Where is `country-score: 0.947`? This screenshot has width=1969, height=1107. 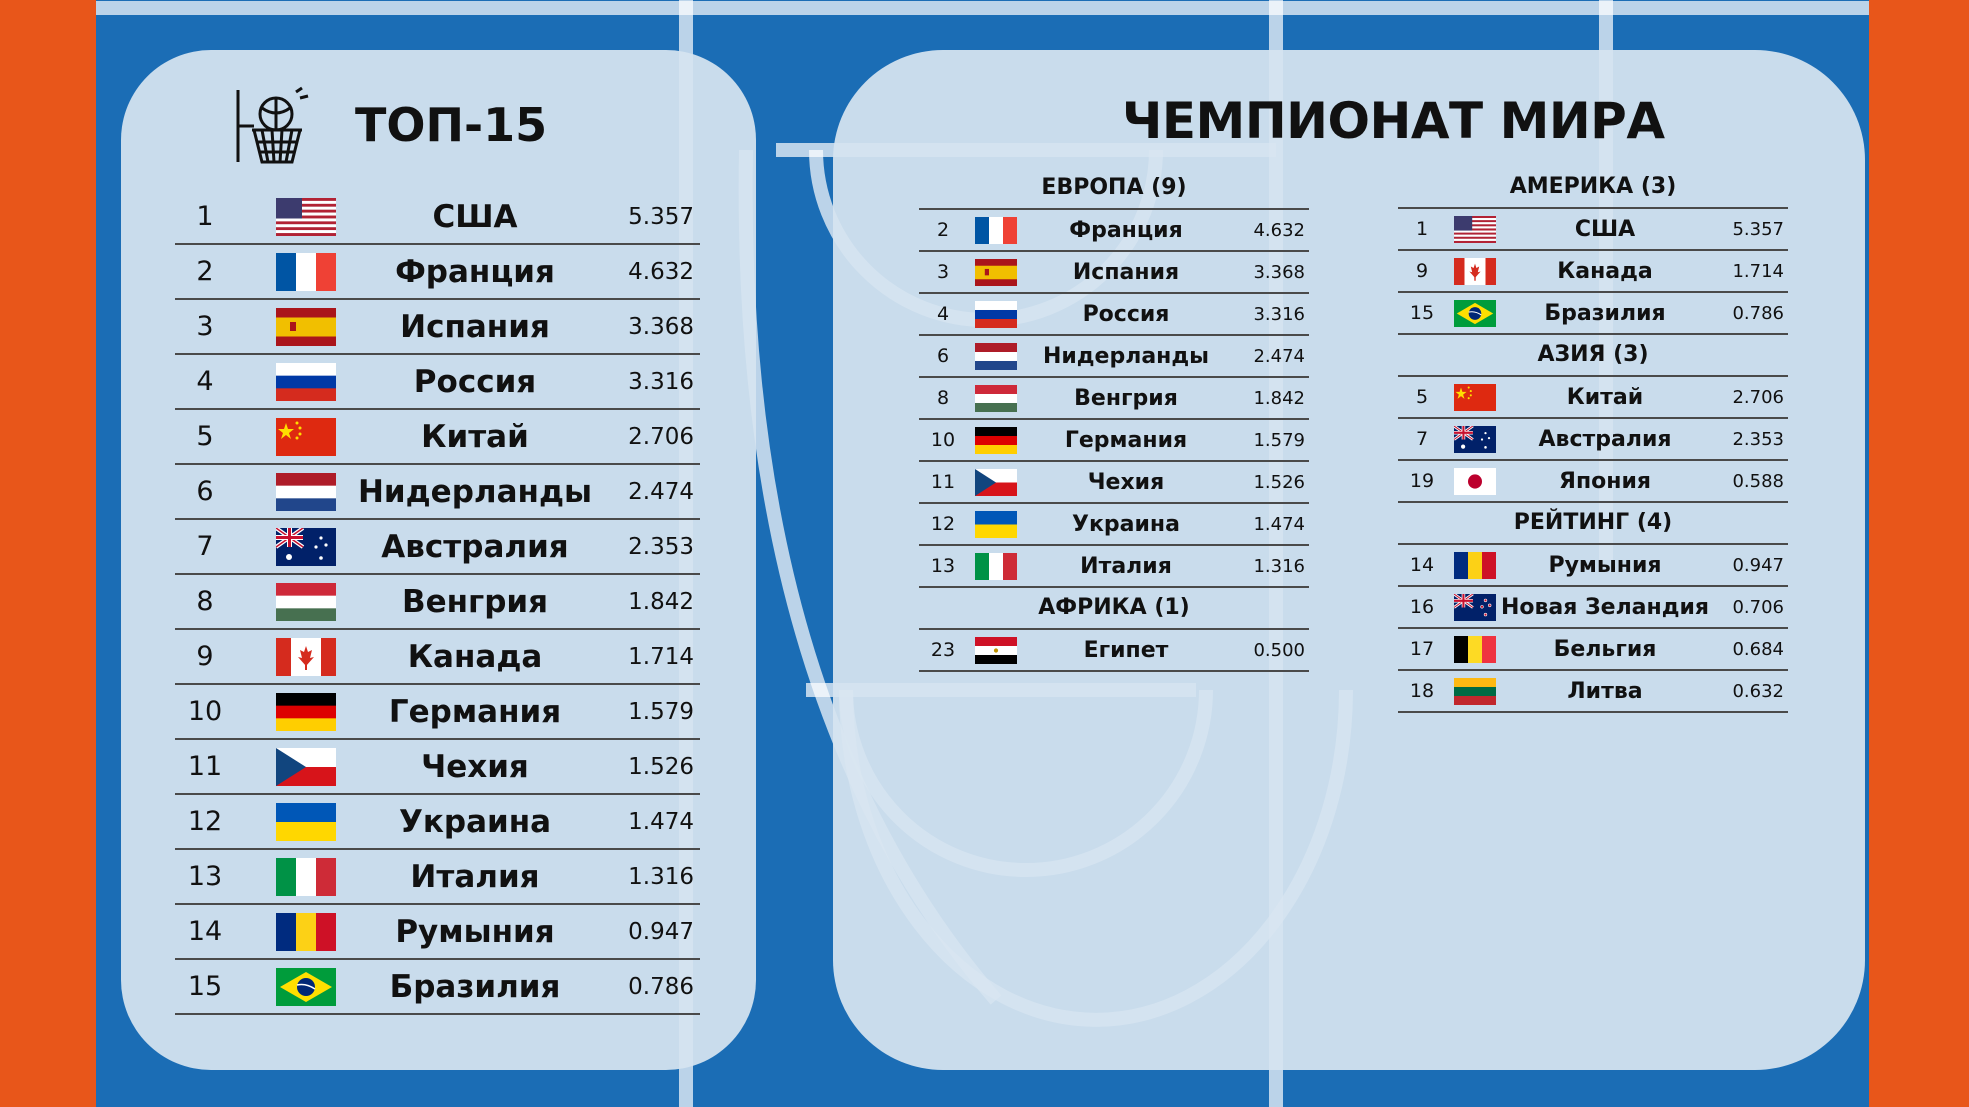
country-score: 0.947 is located at coordinates (1758, 565).